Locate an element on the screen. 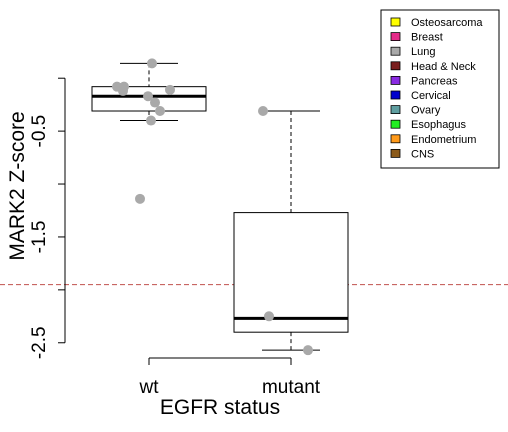 This screenshot has width=508, height=432. box-mutant is located at coordinates (291, 230).